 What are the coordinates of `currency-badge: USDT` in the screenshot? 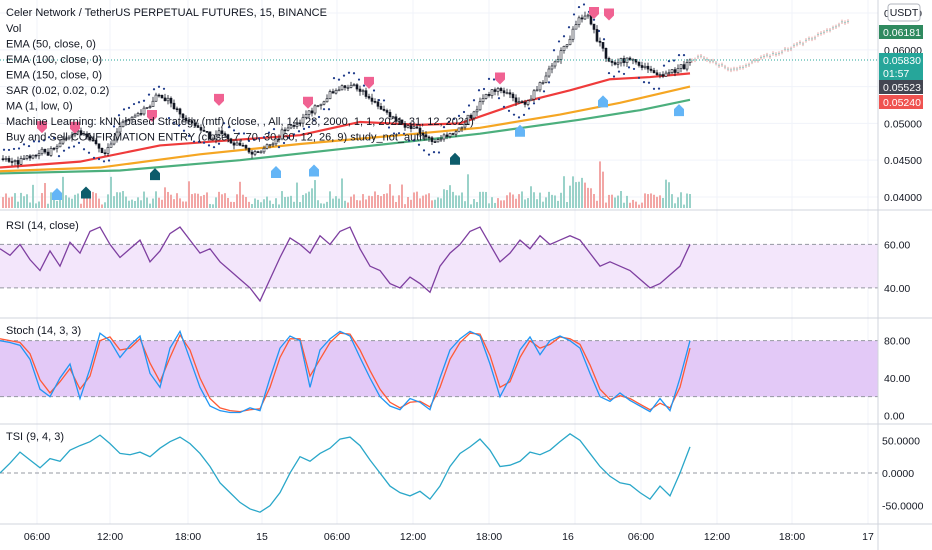 It's located at (904, 12).